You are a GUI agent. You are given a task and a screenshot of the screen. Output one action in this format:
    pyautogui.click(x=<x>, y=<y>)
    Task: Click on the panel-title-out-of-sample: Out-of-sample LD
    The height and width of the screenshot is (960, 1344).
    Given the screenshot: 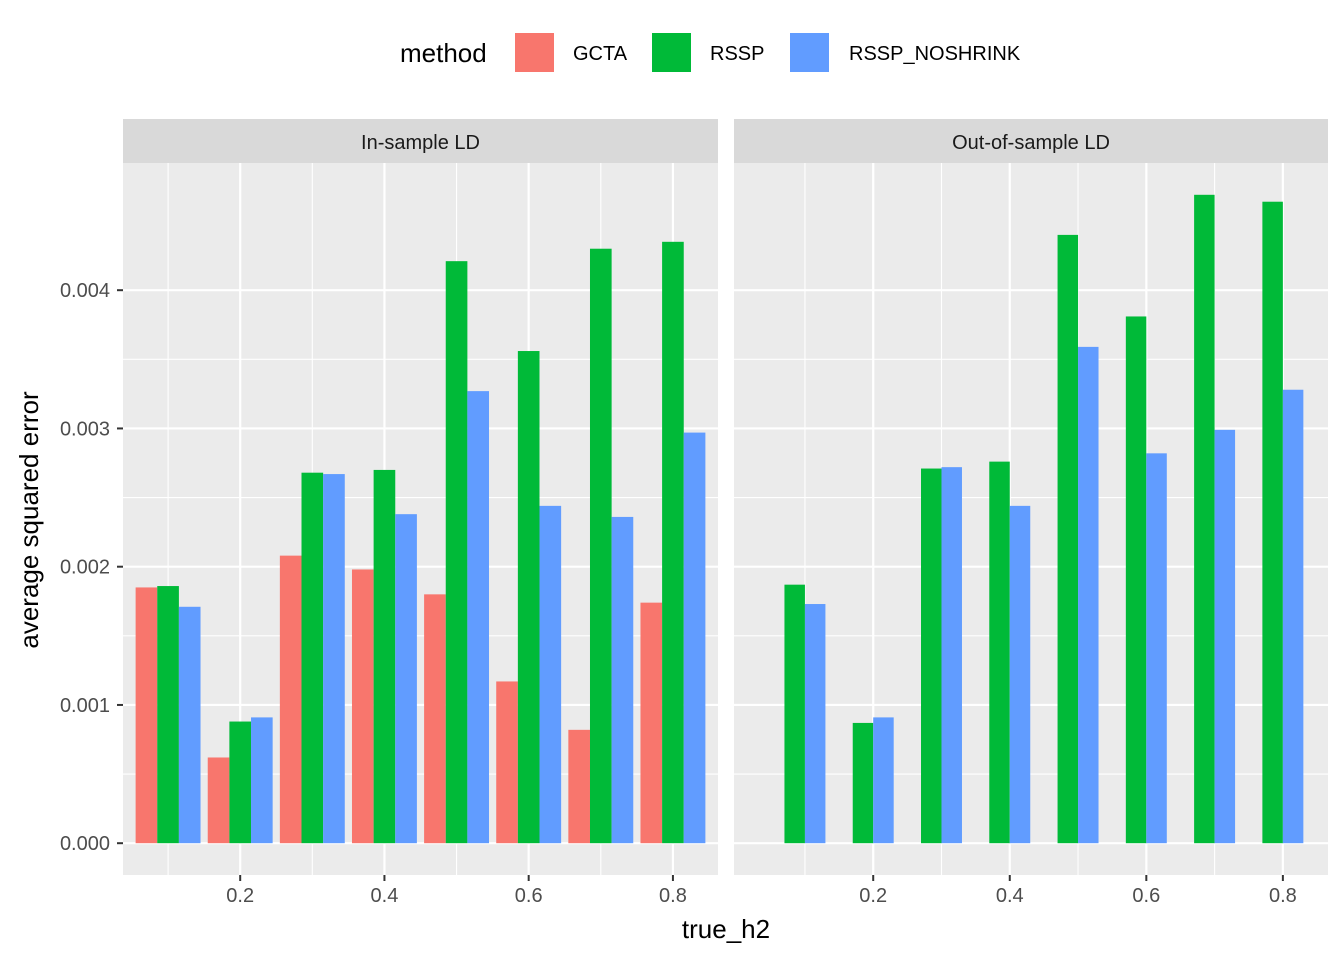 What is the action you would take?
    pyautogui.click(x=1031, y=143)
    